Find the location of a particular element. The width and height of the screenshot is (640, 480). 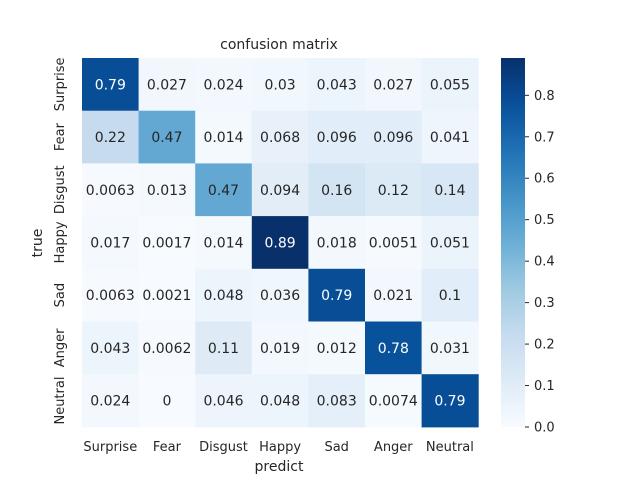

x-tick-label: Sad is located at coordinates (336, 447).